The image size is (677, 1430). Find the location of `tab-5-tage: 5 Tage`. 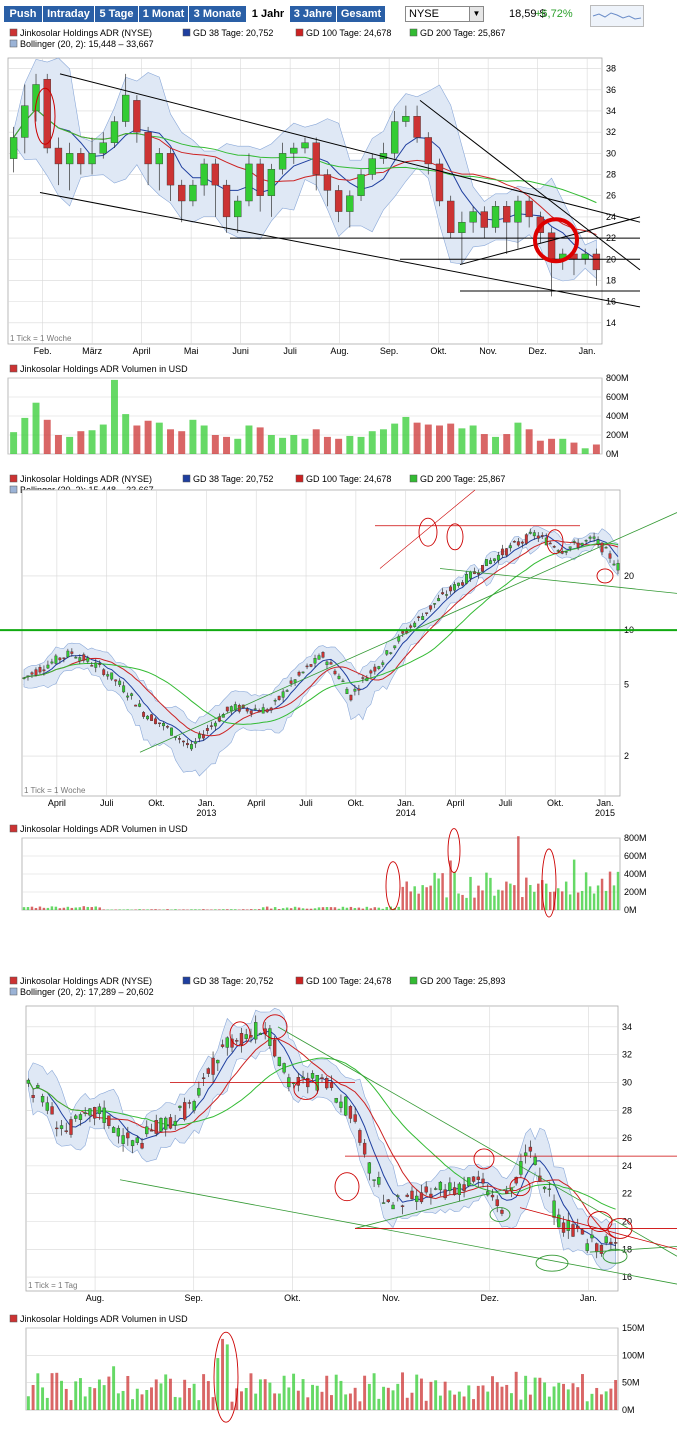

tab-5-tage: 5 Tage is located at coordinates (116, 14).